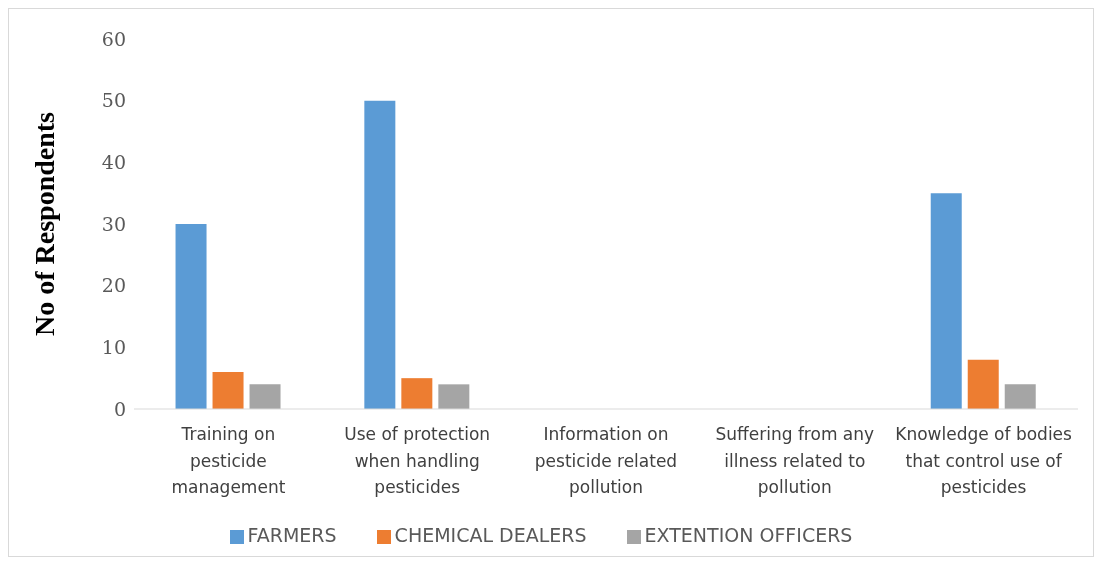  Describe the element at coordinates (795, 460) in the screenshot. I see `x-tick-label: Suffering from any illness related to pollution` at that location.